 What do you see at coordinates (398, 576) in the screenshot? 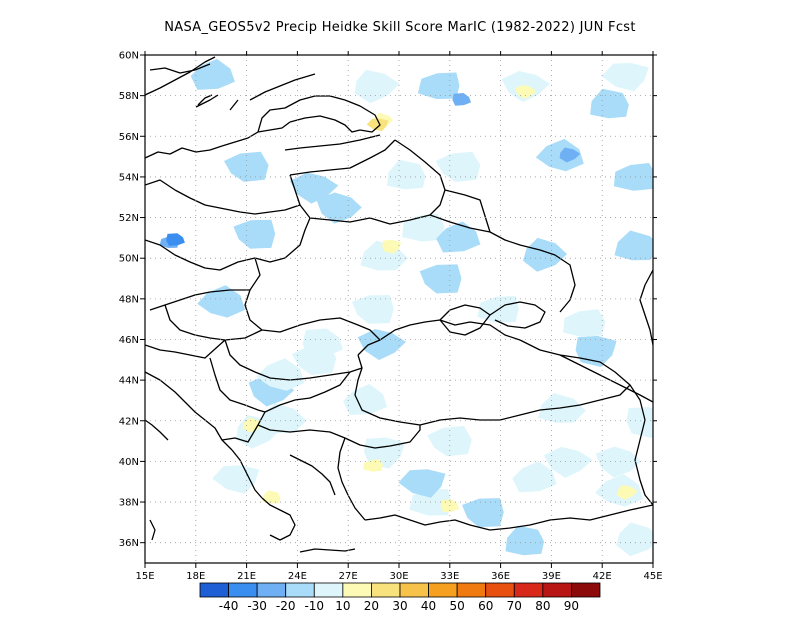
I see `x-tick-label: 30E` at bounding box center [398, 576].